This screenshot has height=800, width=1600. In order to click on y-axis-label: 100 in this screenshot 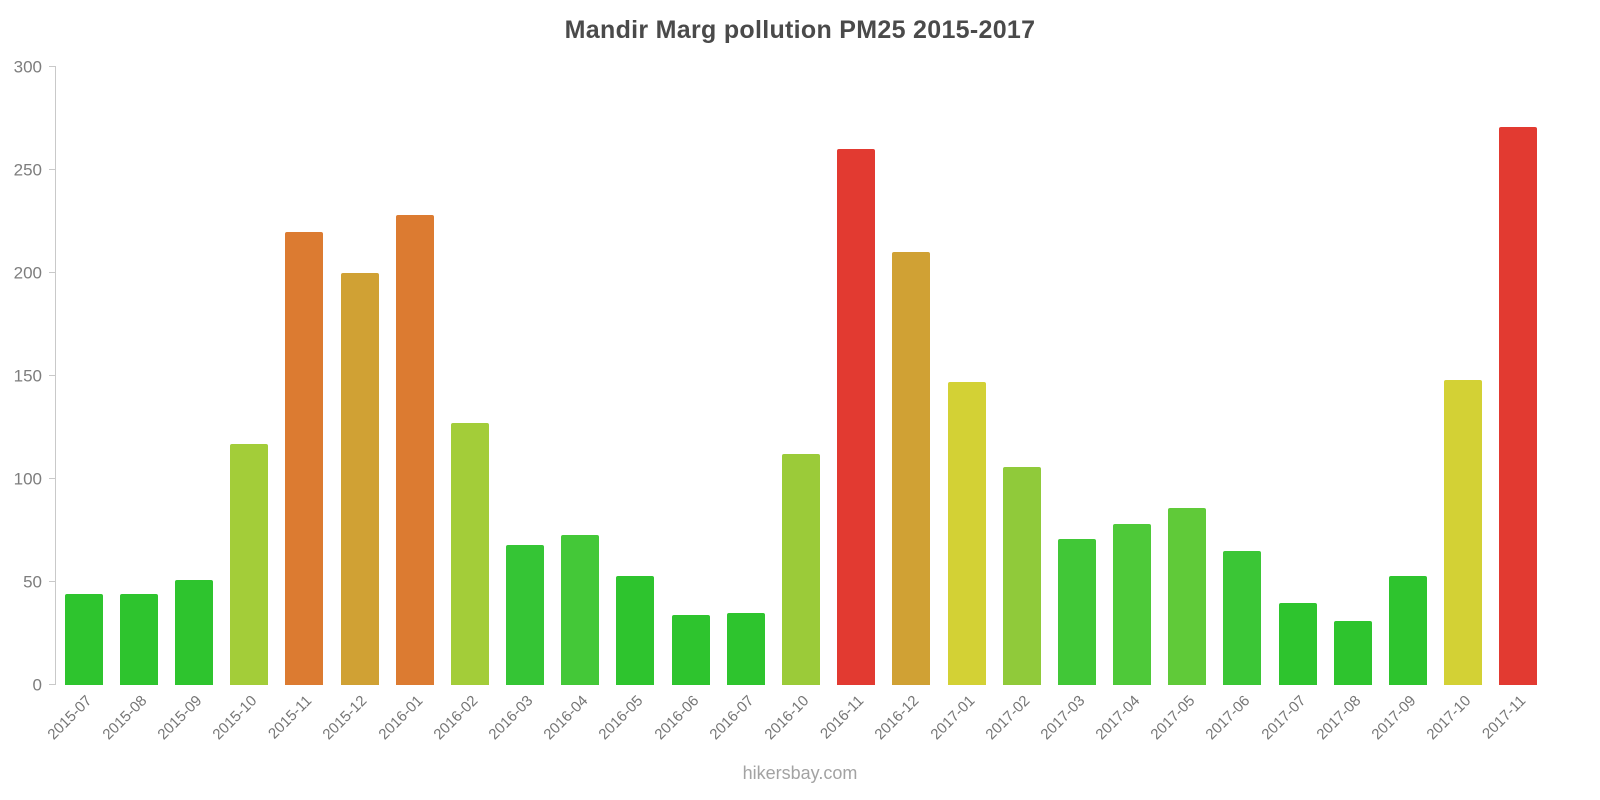, I will do `click(27, 479)`.